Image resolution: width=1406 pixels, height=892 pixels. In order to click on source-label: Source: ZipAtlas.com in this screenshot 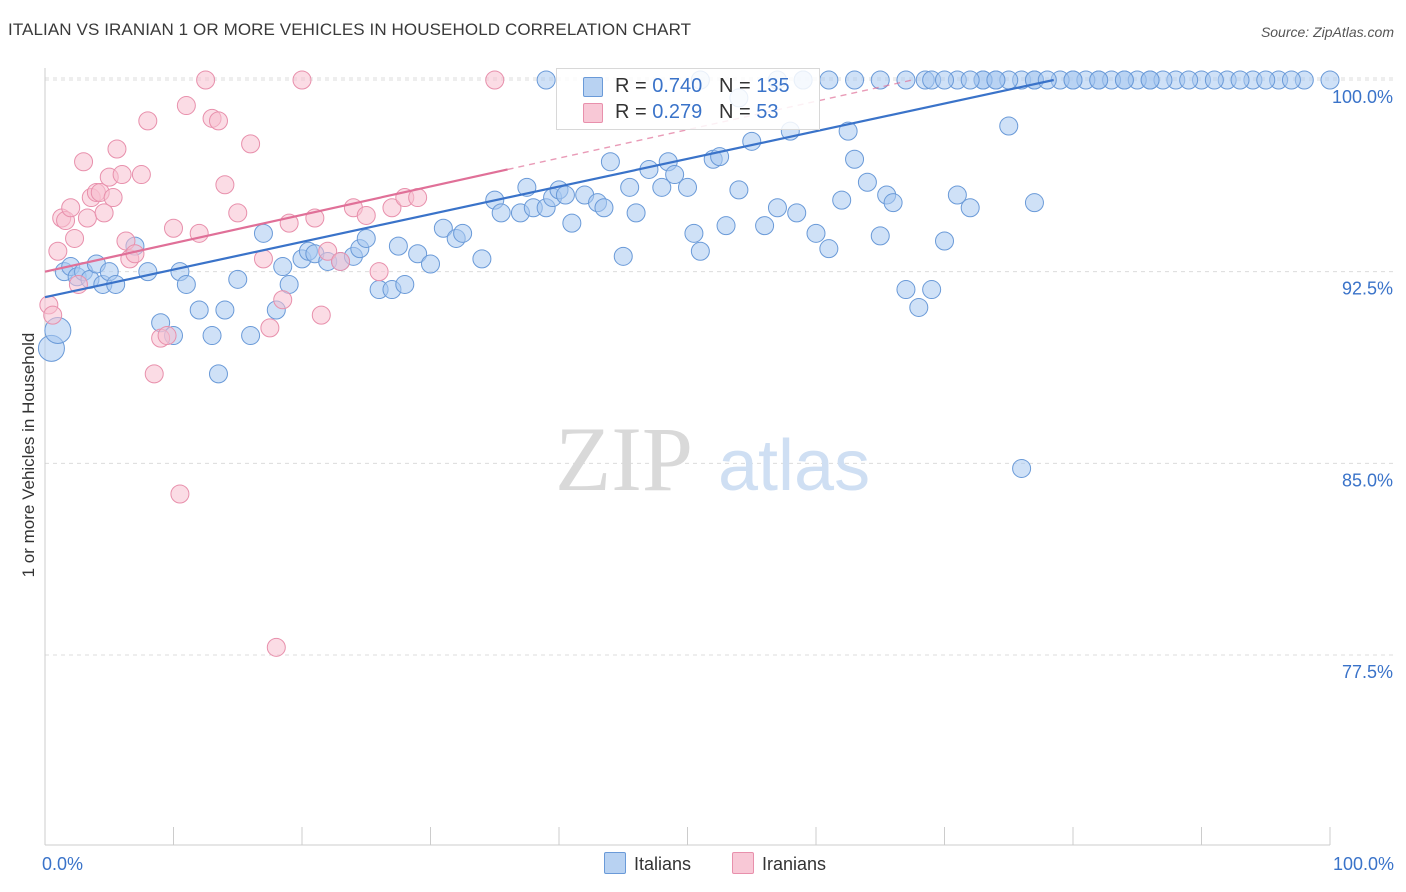, I will do `click(1327, 32)`.